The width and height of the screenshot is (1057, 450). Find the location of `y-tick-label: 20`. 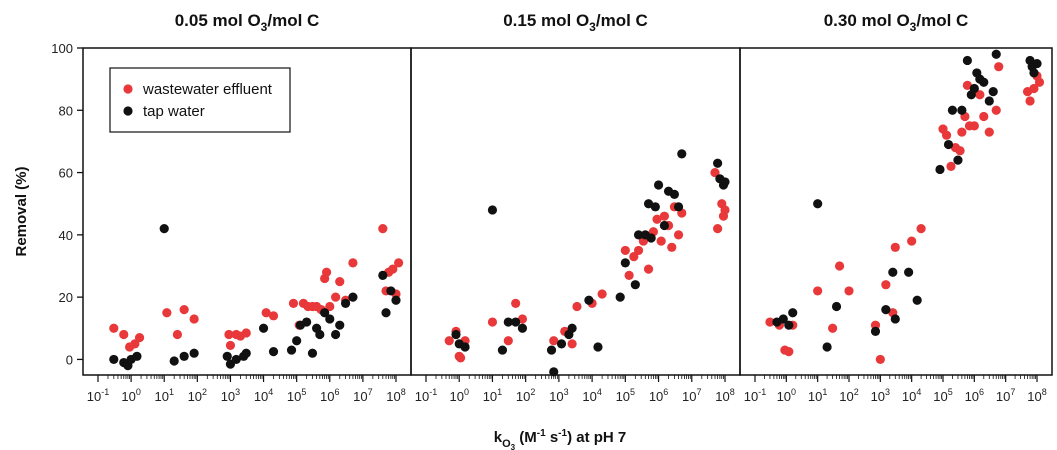

y-tick-label: 20 is located at coordinates (66, 297).